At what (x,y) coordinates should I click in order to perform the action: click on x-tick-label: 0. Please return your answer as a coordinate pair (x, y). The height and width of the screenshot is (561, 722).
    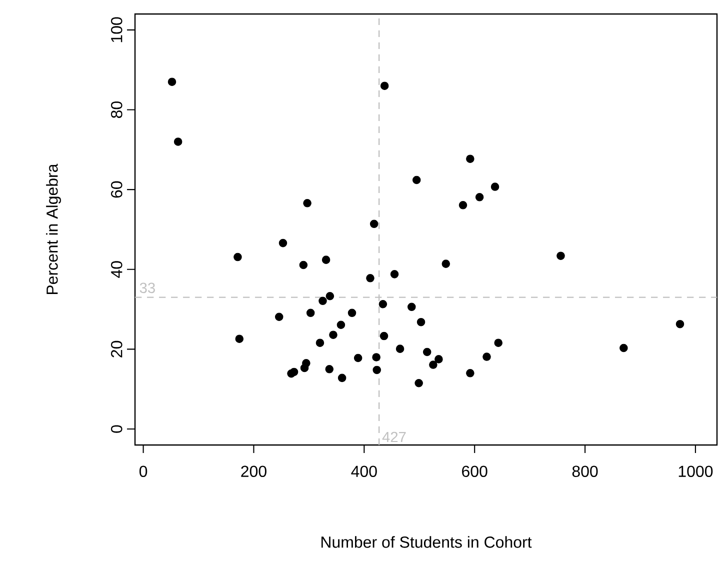
    Looking at the image, I should click on (143, 472).